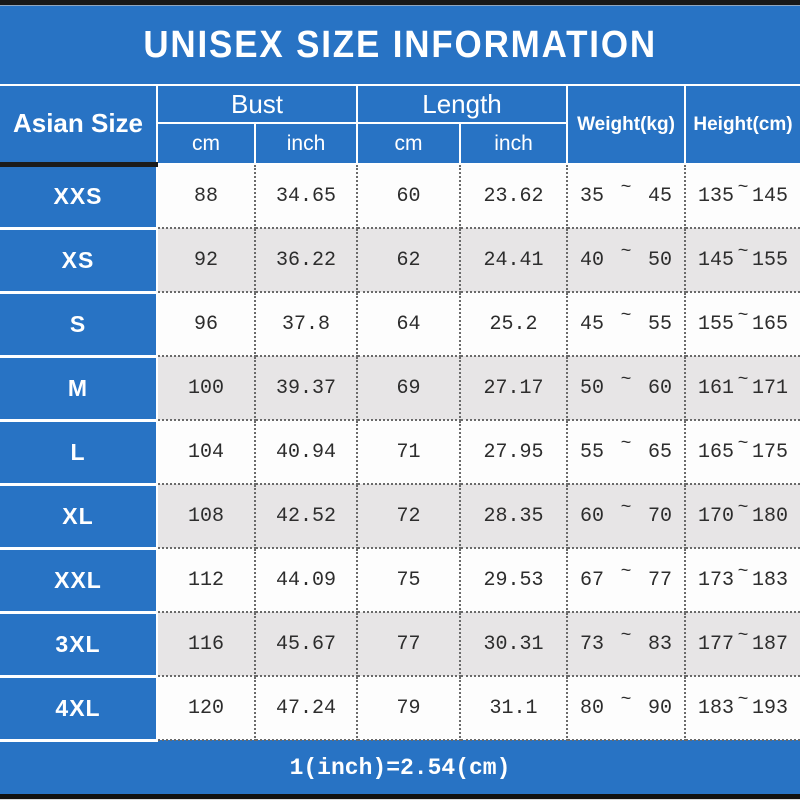 The image size is (800, 800). Describe the element at coordinates (769, 452) in the screenshot. I see `height-max: 175` at that location.